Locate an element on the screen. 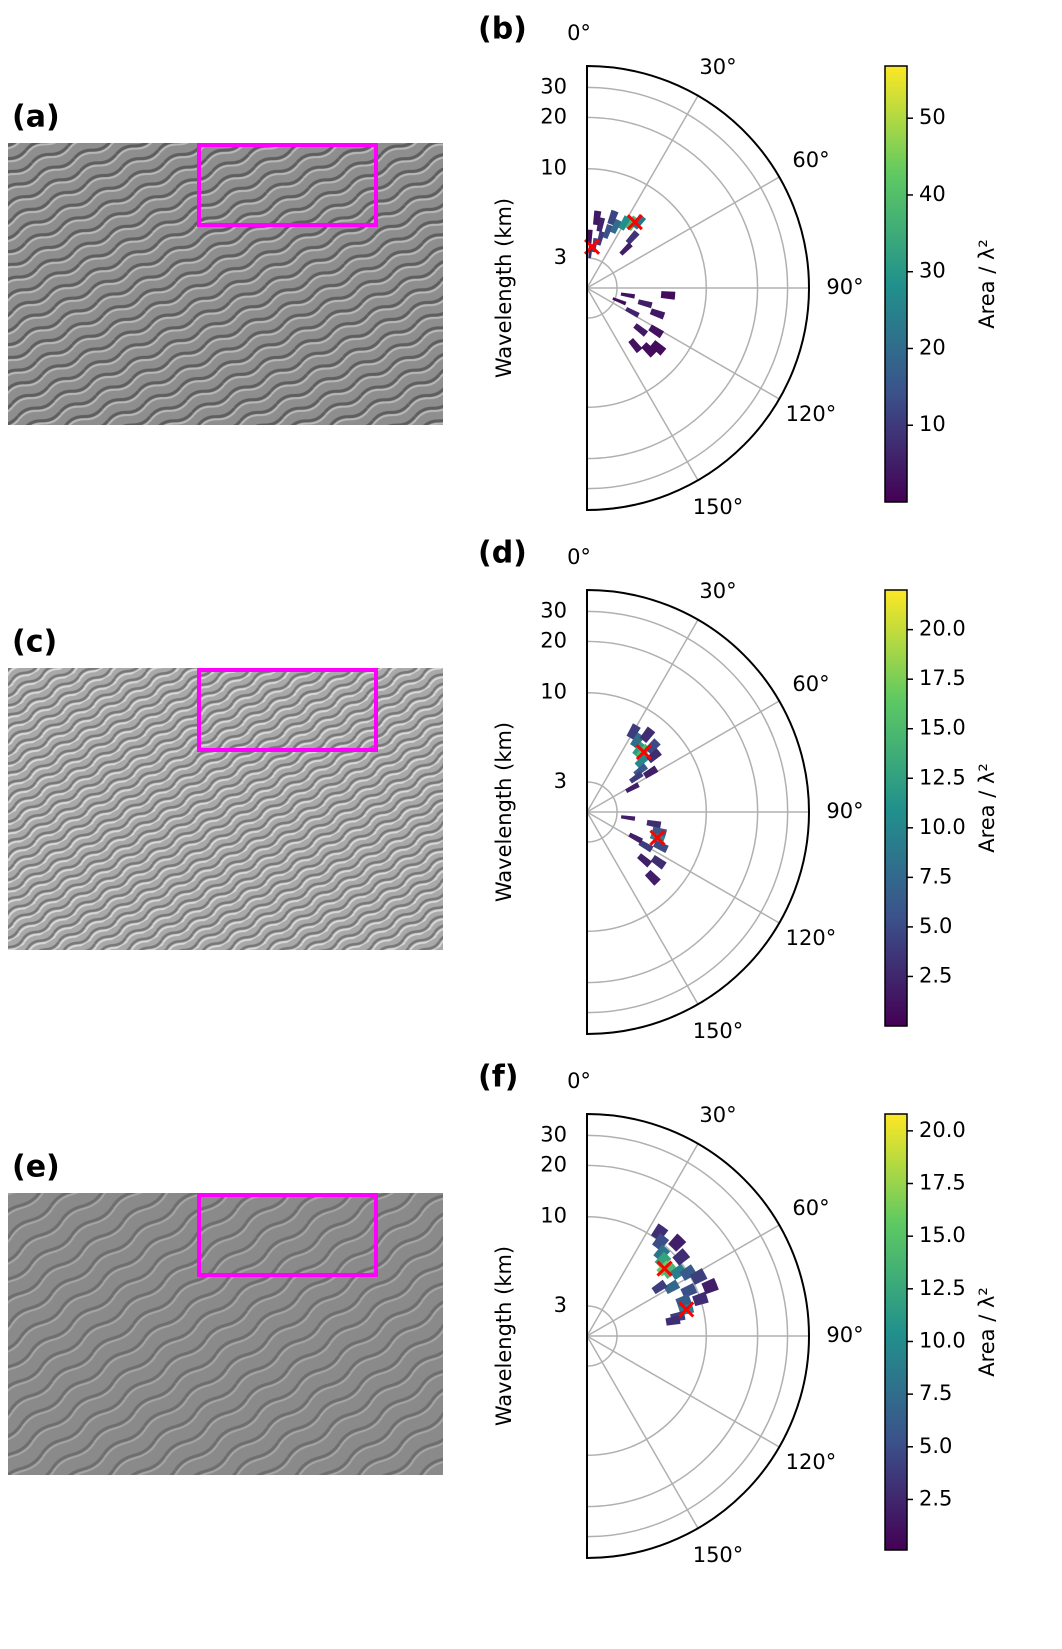 This screenshot has width=1062, height=1649. colorbar-tick-label: 7.5 is located at coordinates (935, 1393).